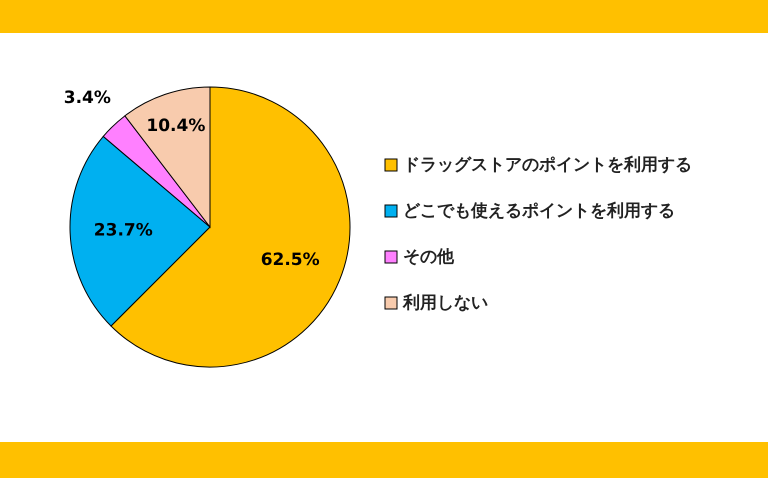 The width and height of the screenshot is (768, 478). I want to click on legend-label: その他, so click(429, 257).